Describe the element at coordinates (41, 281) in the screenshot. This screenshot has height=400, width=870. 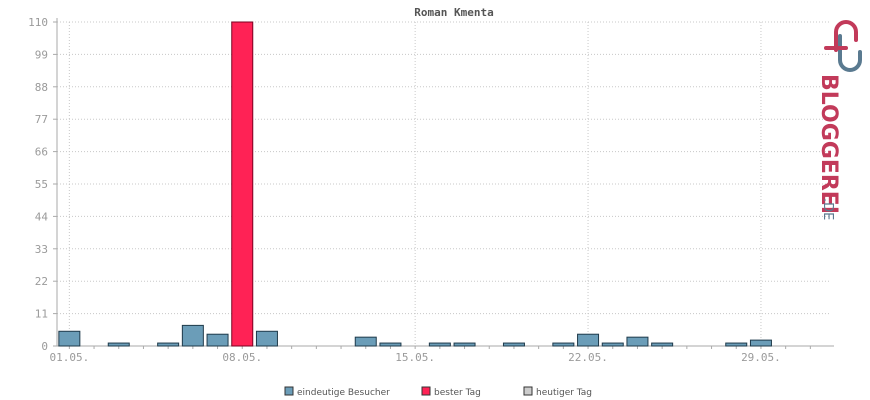
I see `y-tick-label: 22` at that location.